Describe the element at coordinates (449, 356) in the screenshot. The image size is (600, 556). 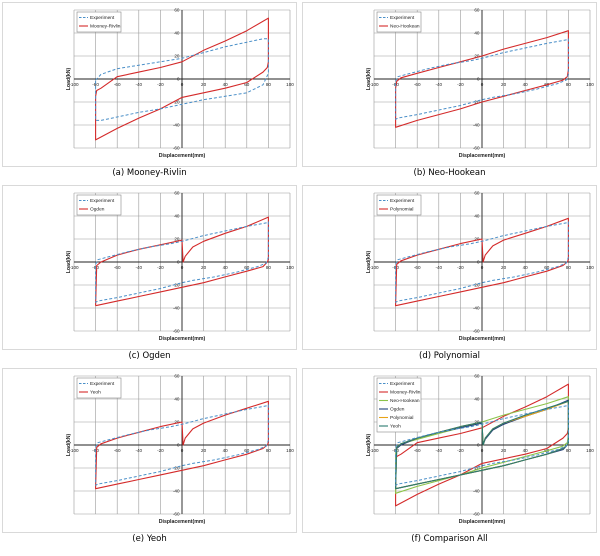
I see `caption-polynomial: (d) Polynomial` at that location.